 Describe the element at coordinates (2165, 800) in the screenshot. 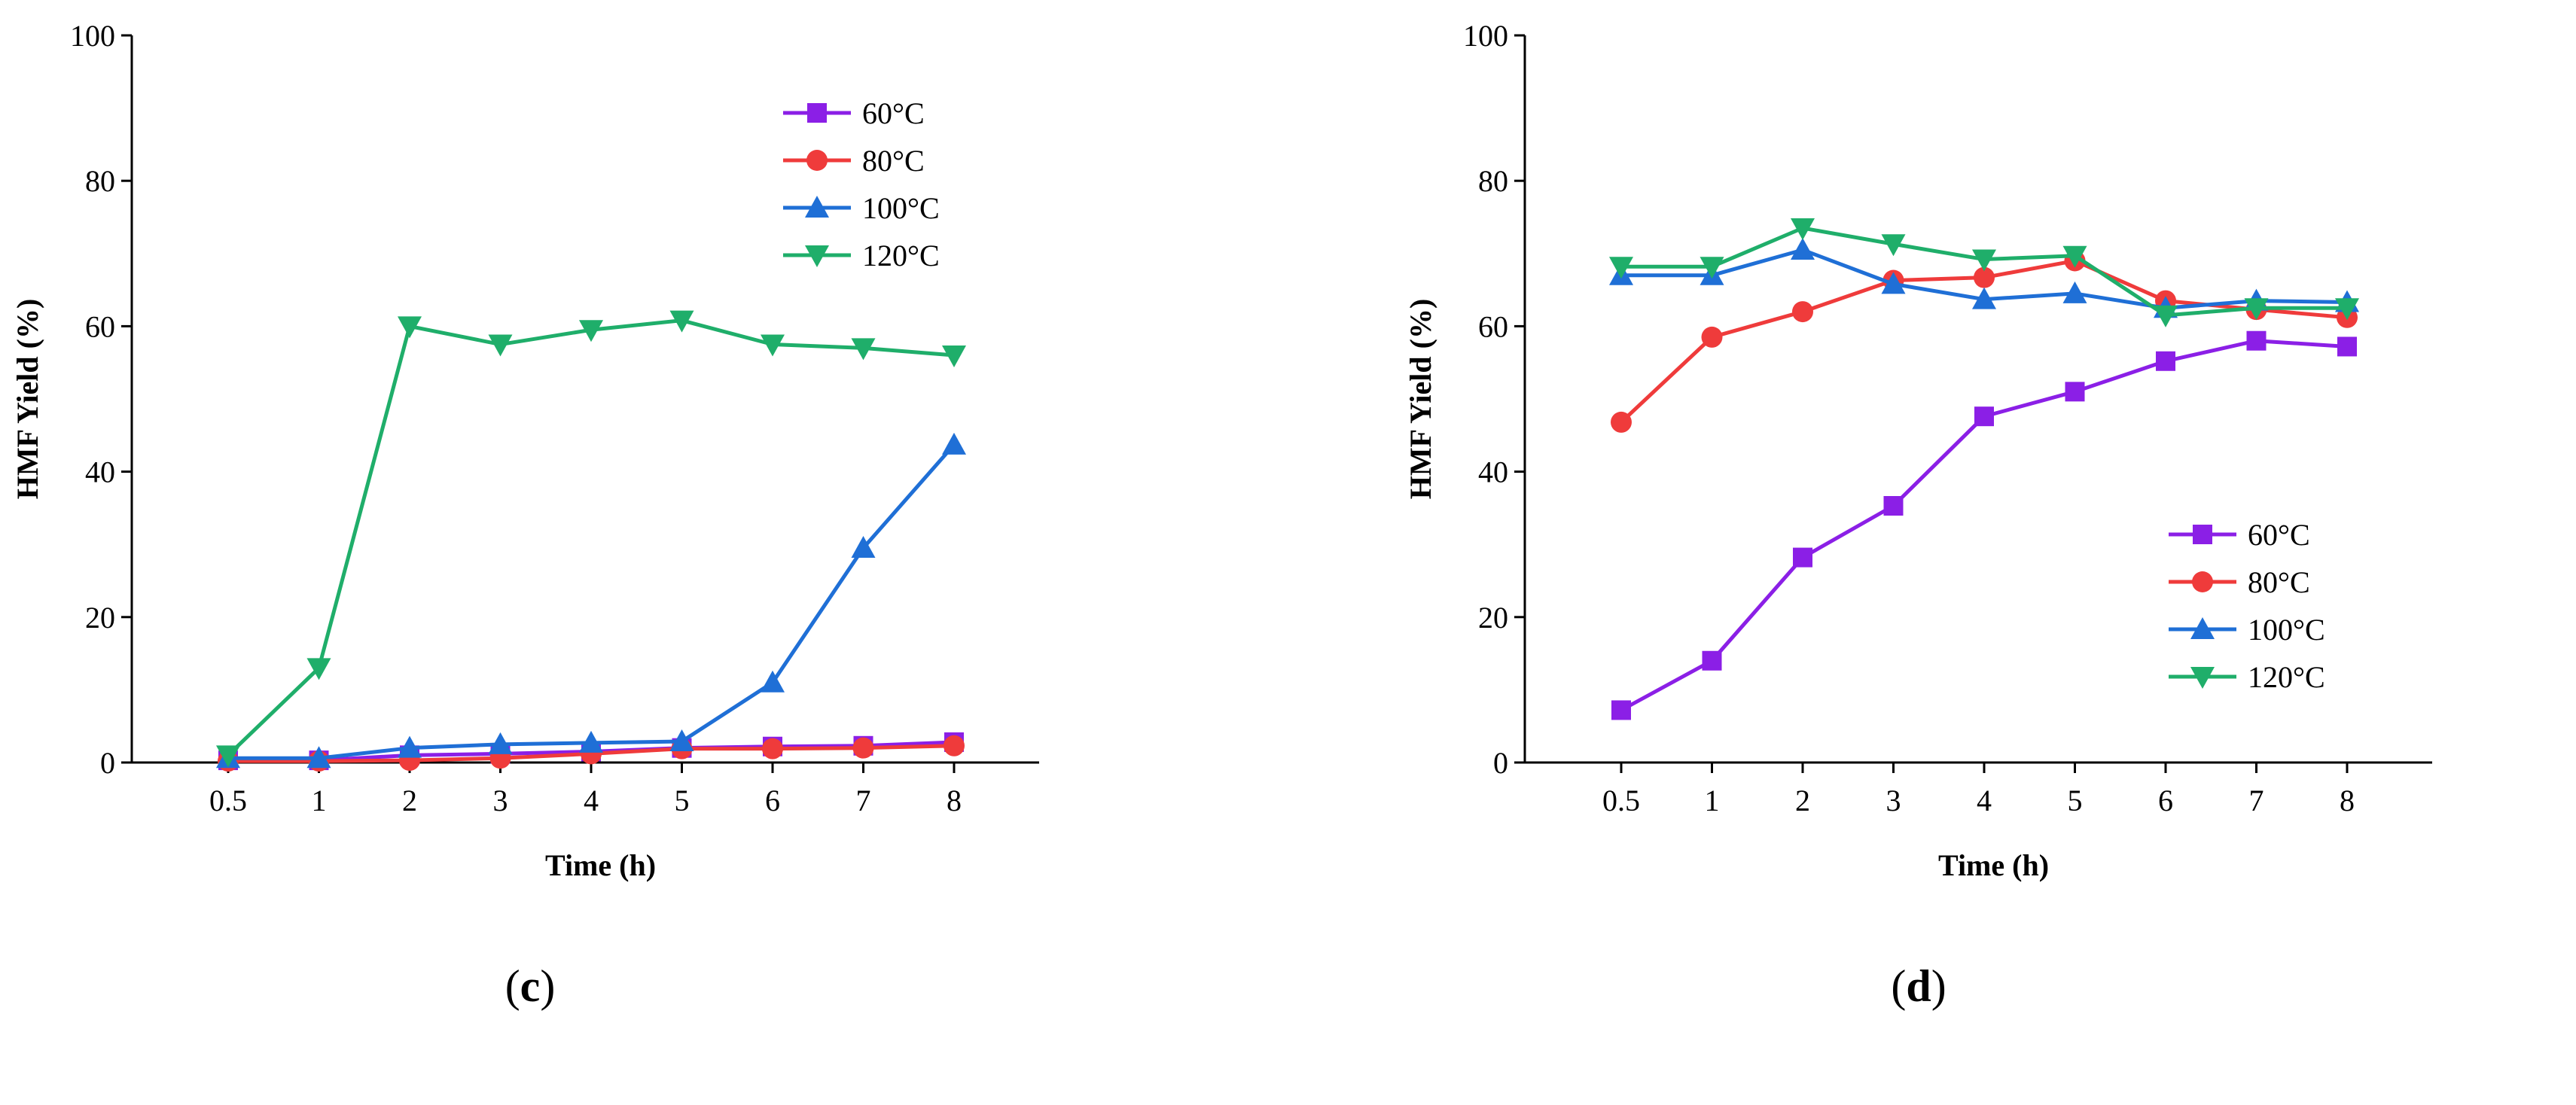

I see `x-tick-label: 6` at that location.